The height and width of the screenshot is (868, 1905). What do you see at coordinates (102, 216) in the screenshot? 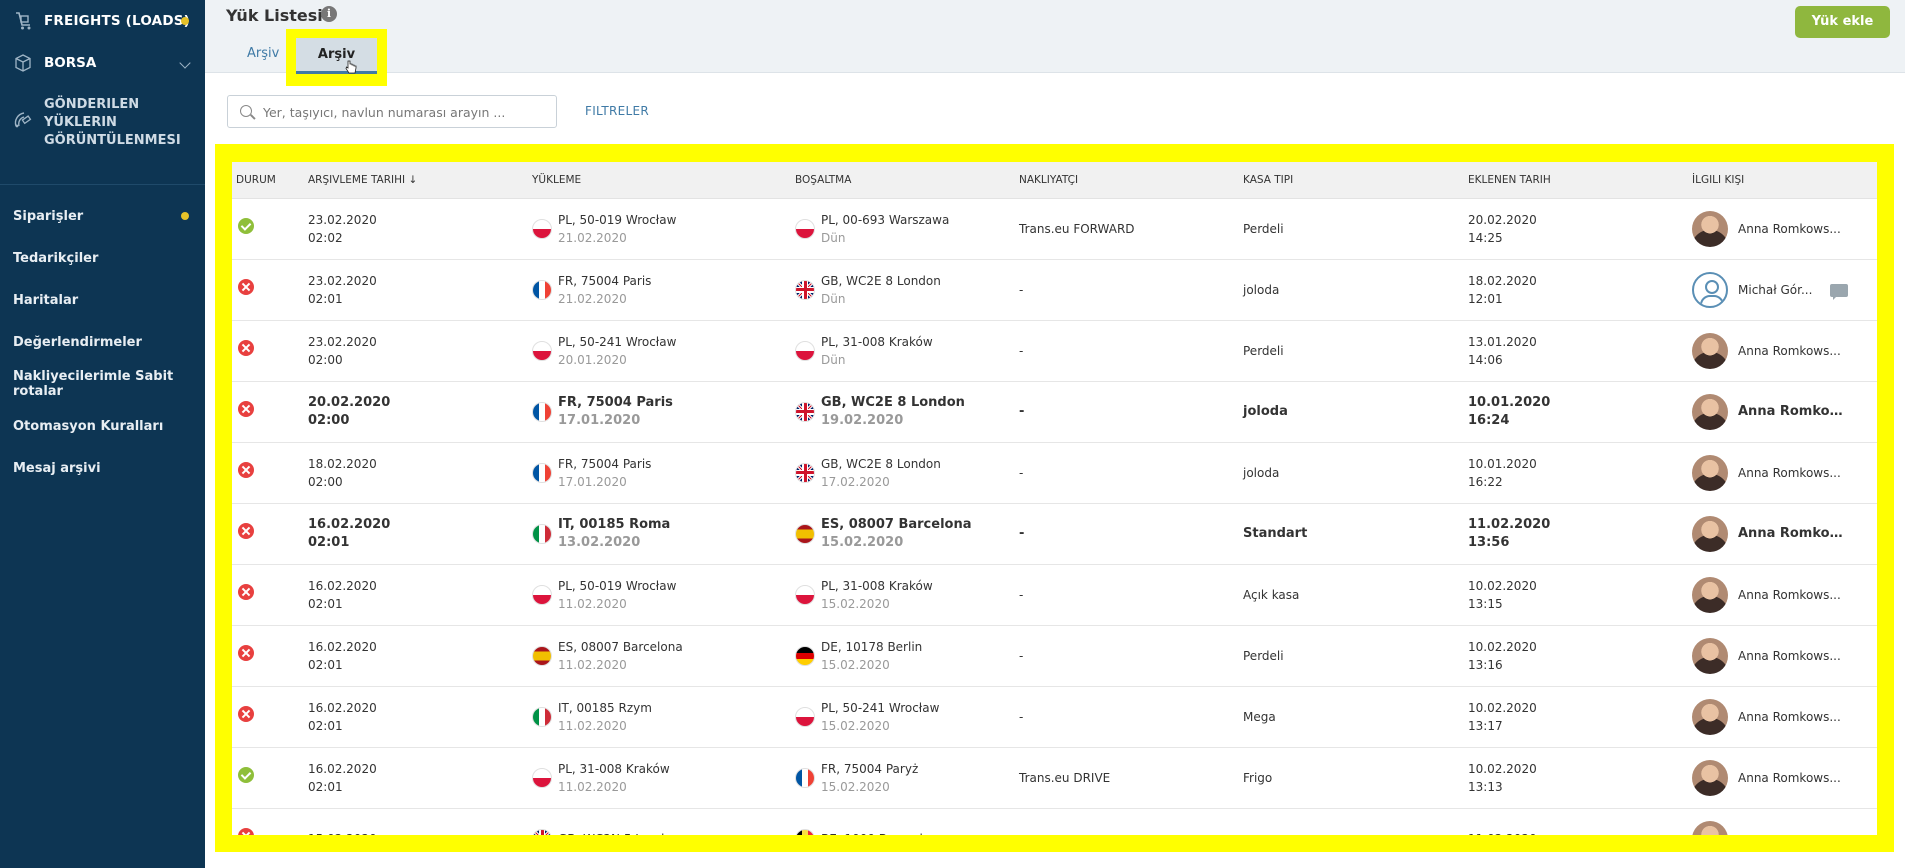
I see `sidebar-item-siparisler: Siparişler` at bounding box center [102, 216].